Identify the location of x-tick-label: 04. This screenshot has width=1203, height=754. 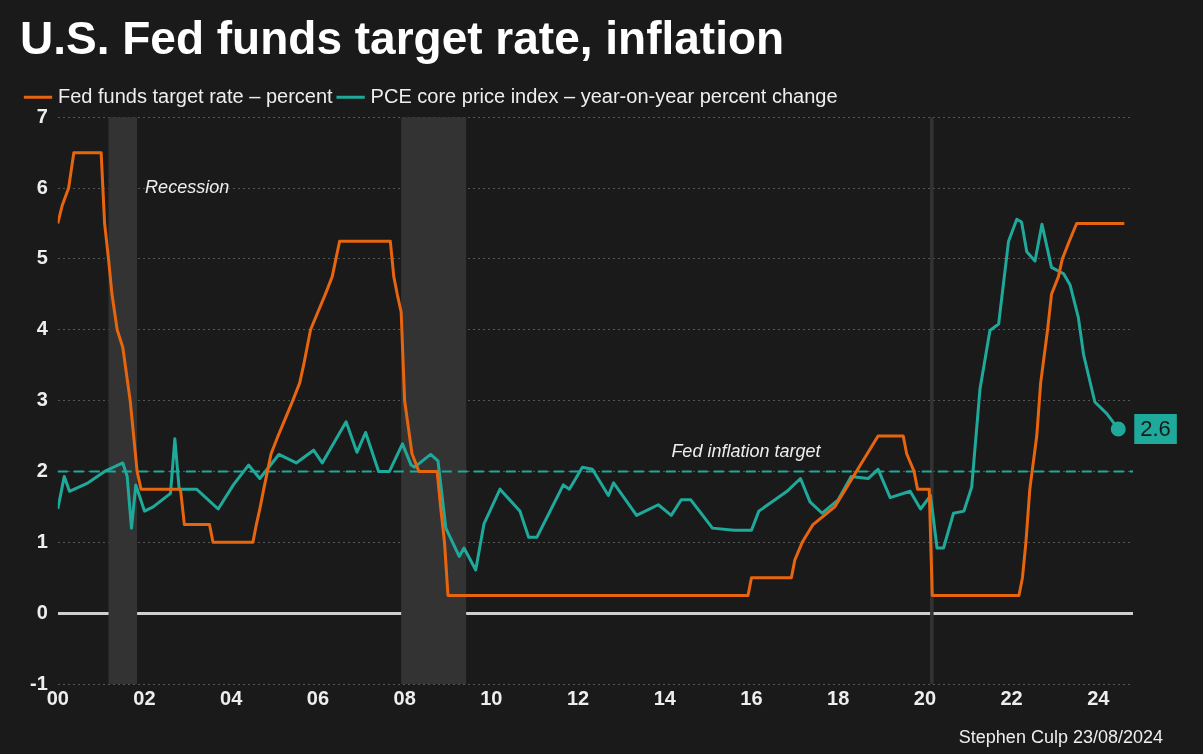
(232, 697).